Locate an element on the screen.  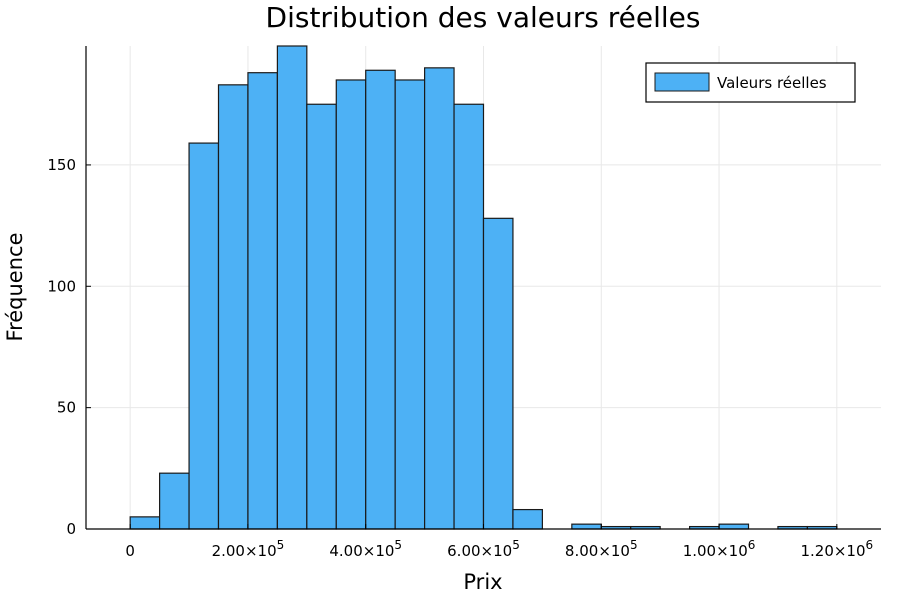
legend: Valeurs réelles is located at coordinates (750, 82).